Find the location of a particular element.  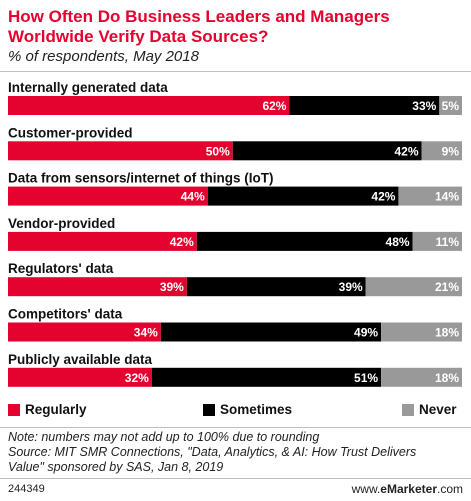

category-label: Publicly available data is located at coordinates (80, 359).